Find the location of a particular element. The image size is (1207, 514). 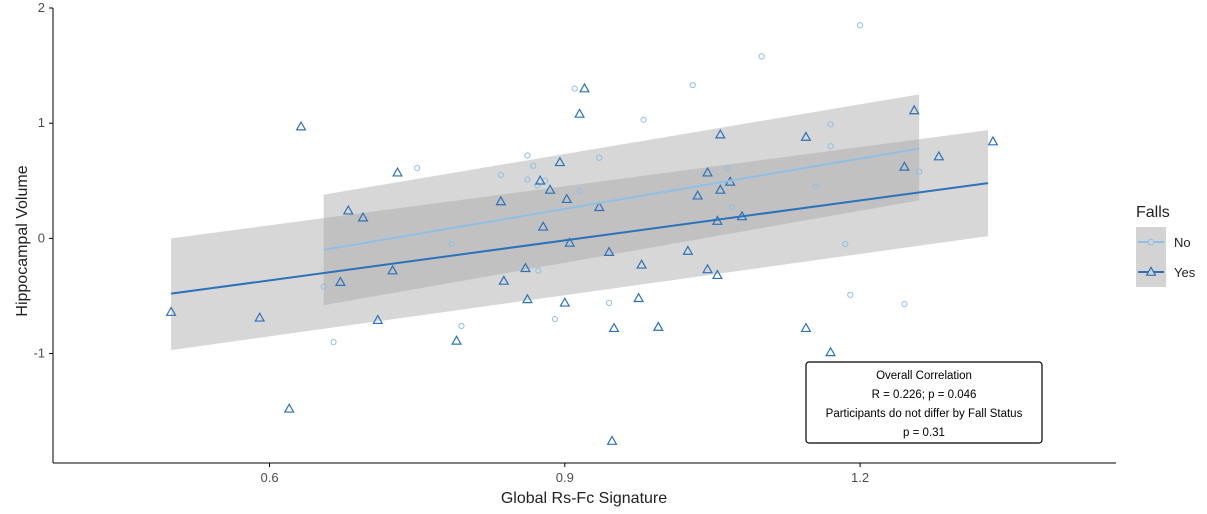

annotation-line-2: R = 0.226; p = 0.046 is located at coordinates (924, 395).